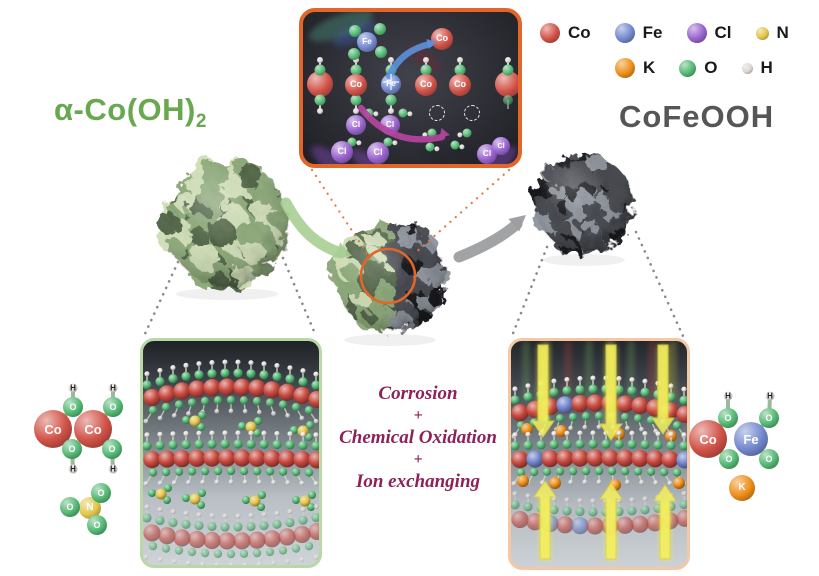 The width and height of the screenshot is (819, 576). I want to click on legend-swatch-h, so click(747, 68).